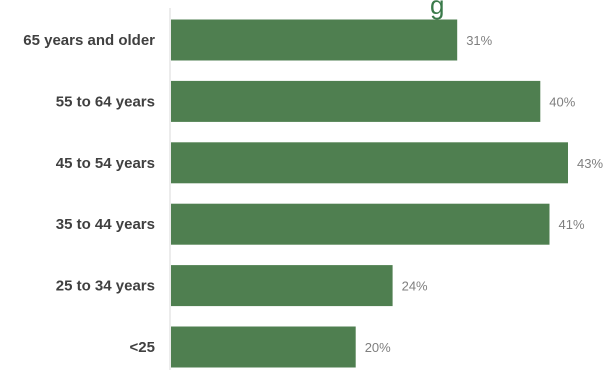  I want to click on category-label: 65 years and older, so click(89, 40).